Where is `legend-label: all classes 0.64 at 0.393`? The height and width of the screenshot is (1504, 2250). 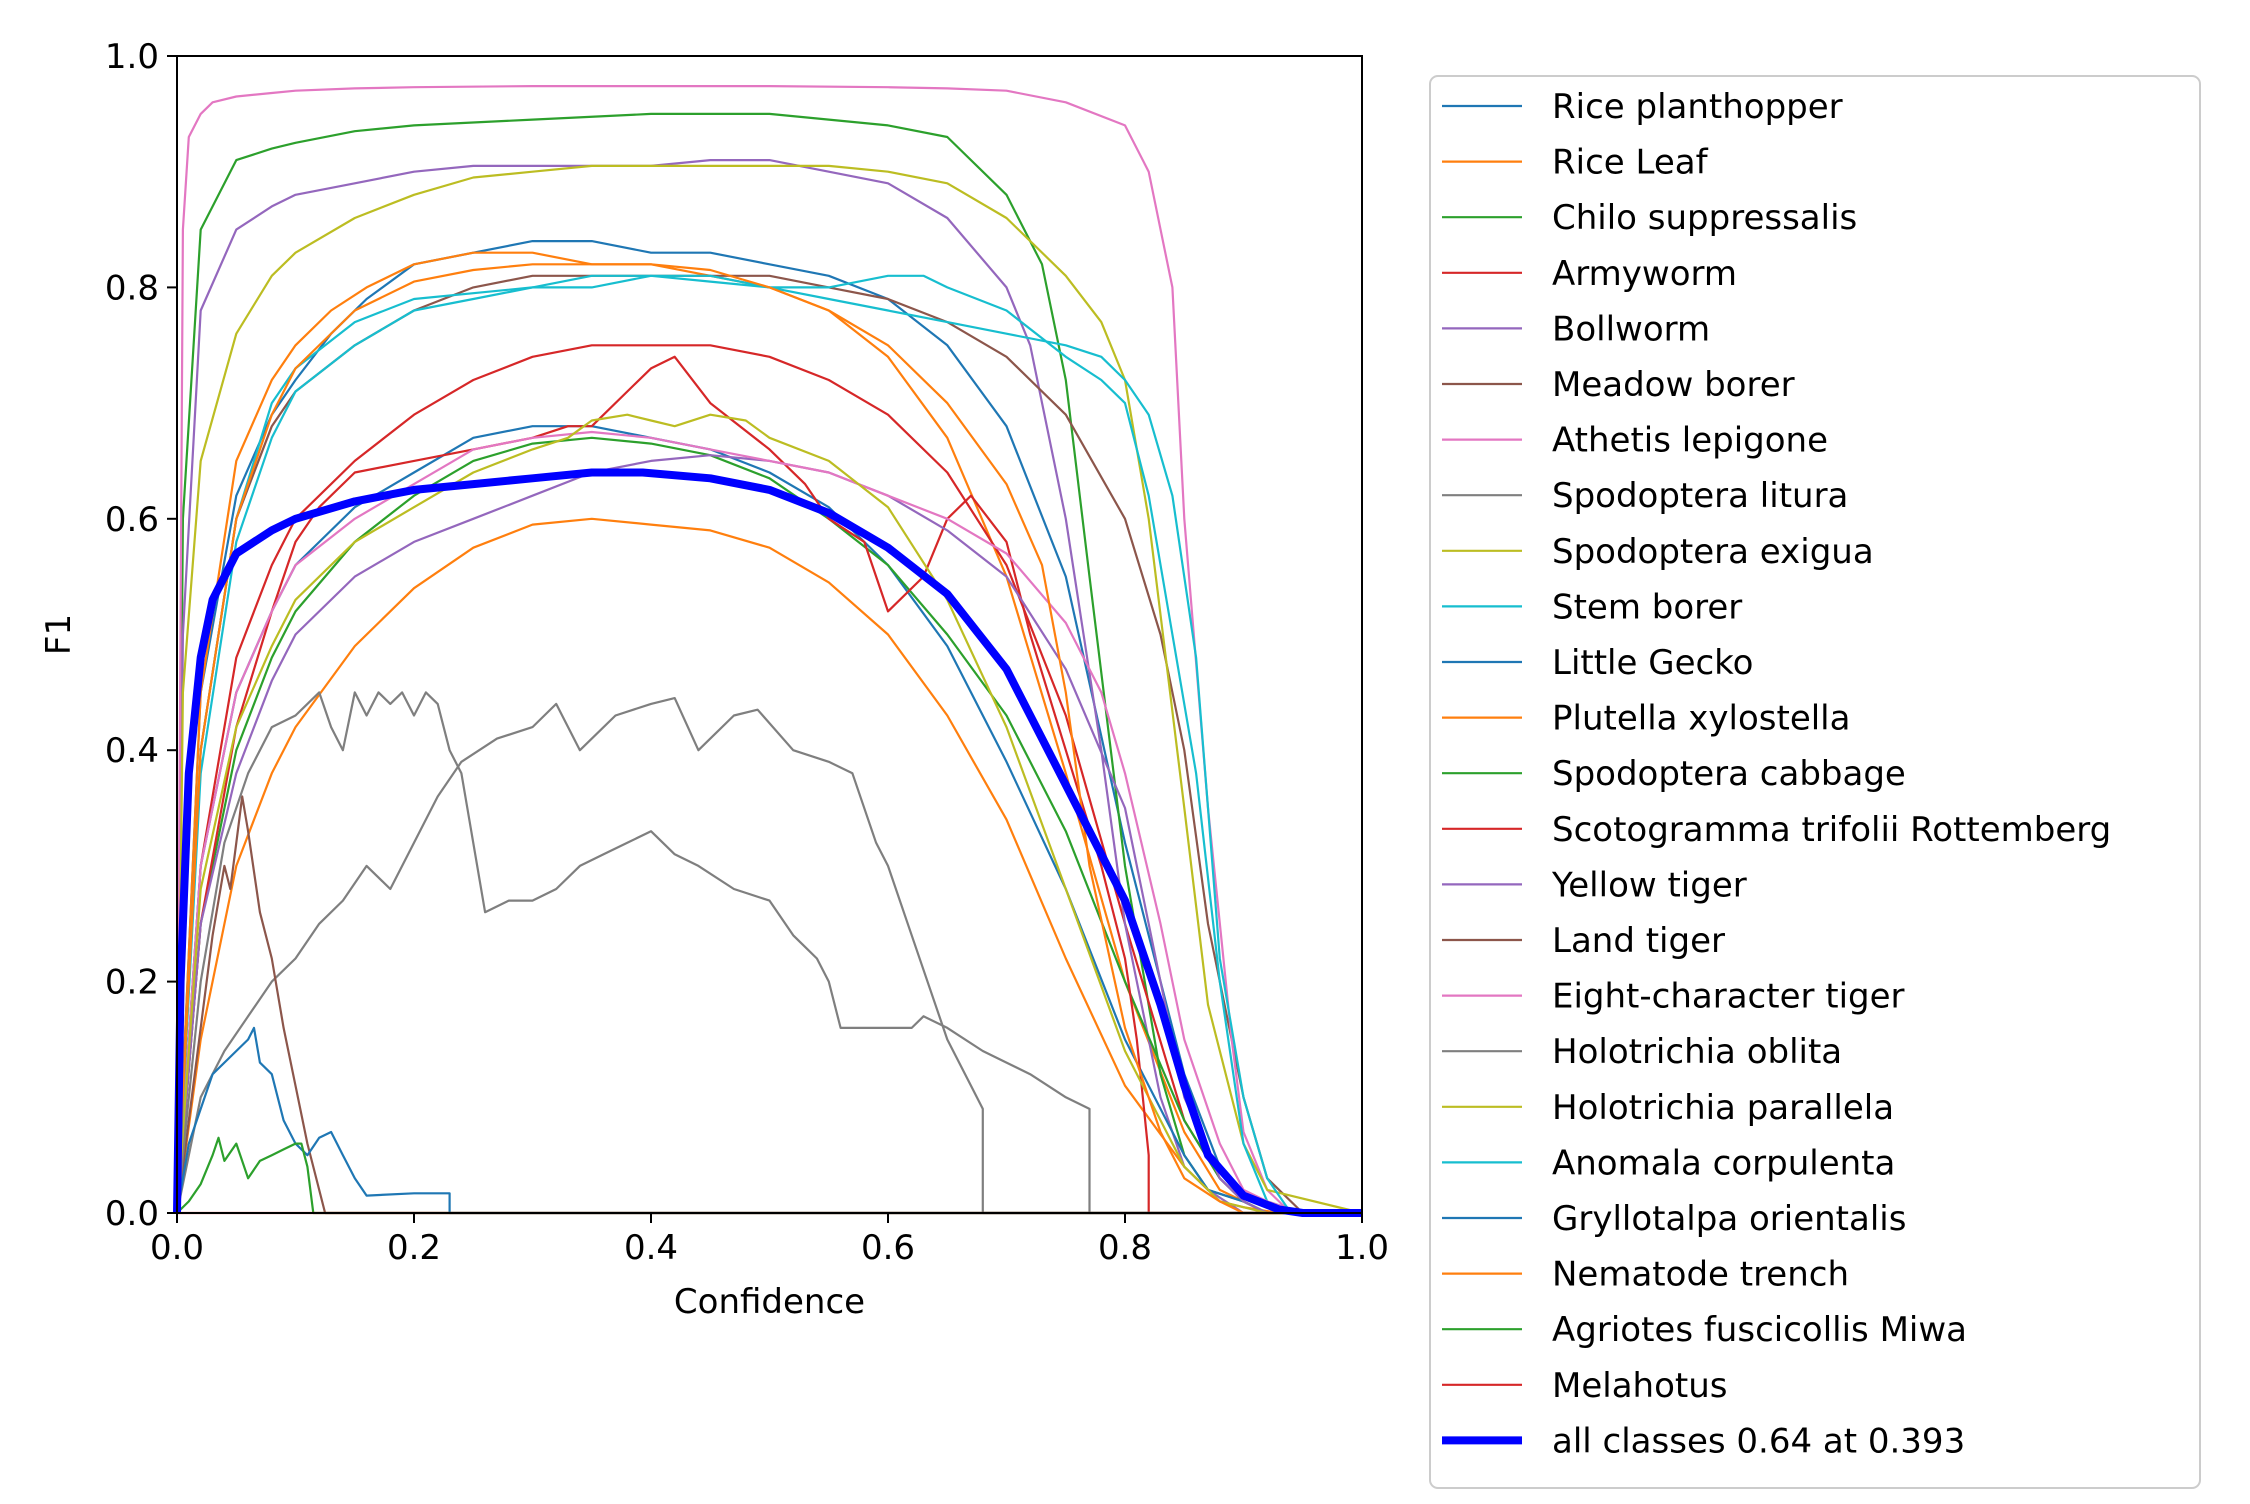
legend-label: all classes 0.64 at 0.393 is located at coordinates (1758, 1441).